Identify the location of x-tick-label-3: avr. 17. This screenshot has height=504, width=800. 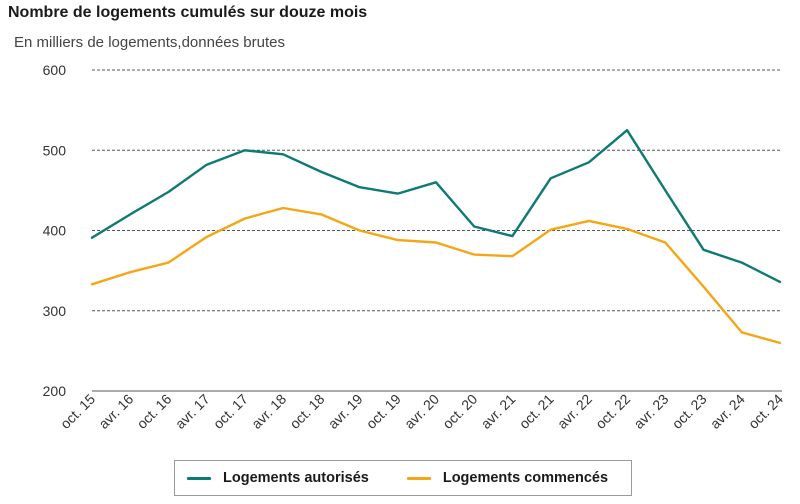
(192, 411).